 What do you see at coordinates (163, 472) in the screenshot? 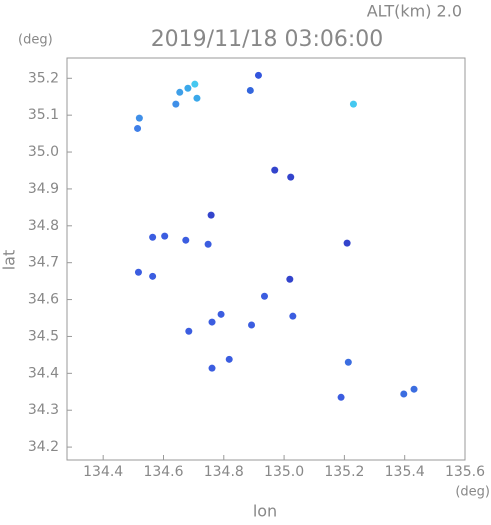
I see `x-tick-label: 134.6` at bounding box center [163, 472].